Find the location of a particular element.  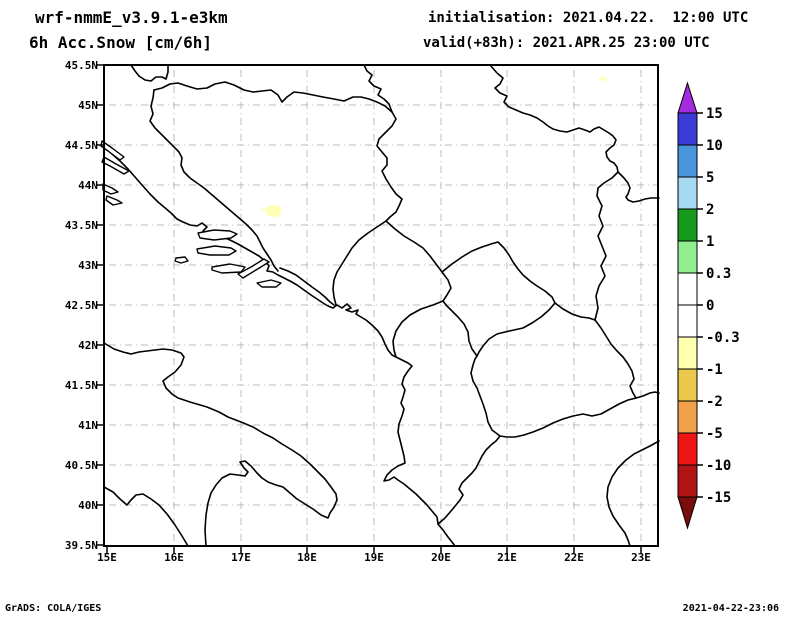

colorbar-label: -2 is located at coordinates (714, 402).